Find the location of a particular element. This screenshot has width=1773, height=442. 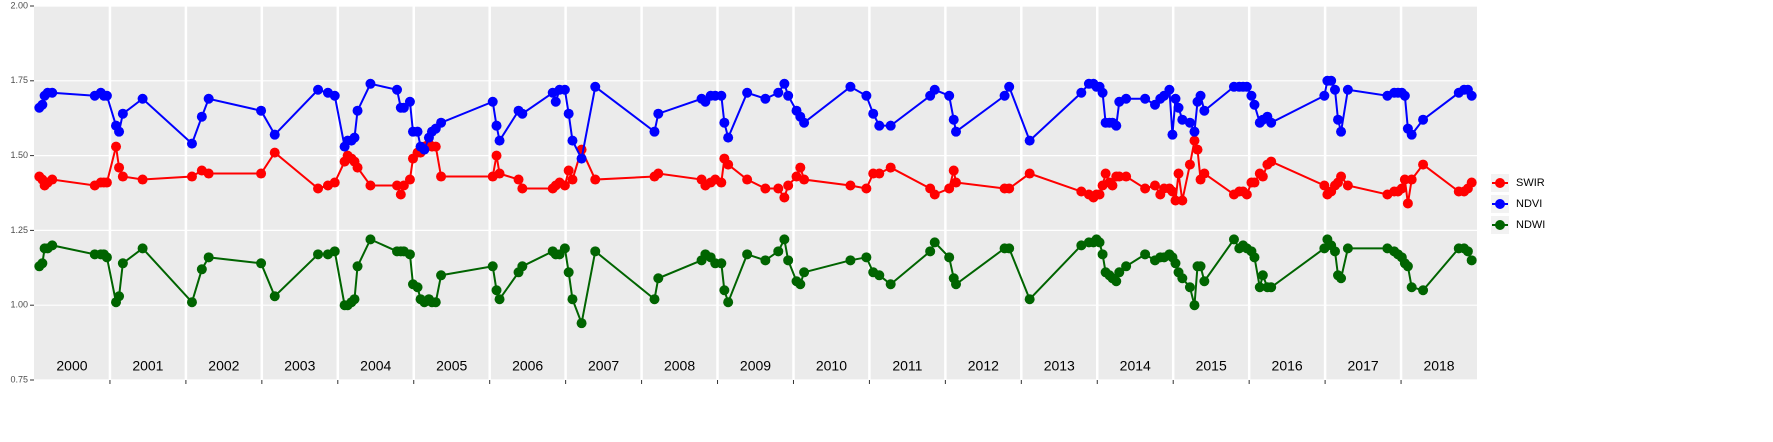

year-label: 2002 is located at coordinates (223, 366).